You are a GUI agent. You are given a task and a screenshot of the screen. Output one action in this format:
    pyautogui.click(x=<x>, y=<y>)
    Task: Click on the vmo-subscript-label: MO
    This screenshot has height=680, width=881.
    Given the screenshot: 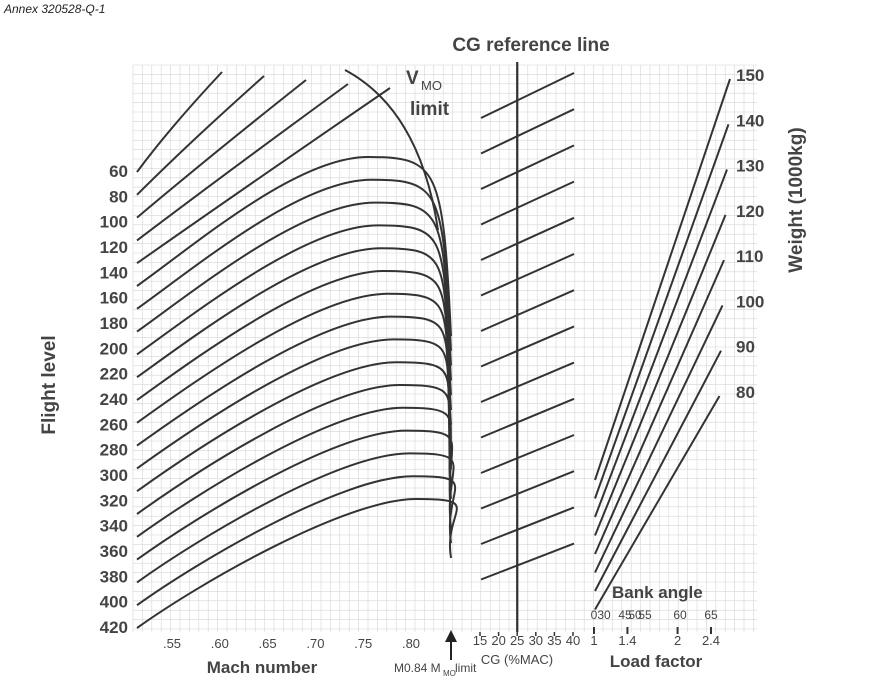 What is the action you would take?
    pyautogui.click(x=431, y=85)
    